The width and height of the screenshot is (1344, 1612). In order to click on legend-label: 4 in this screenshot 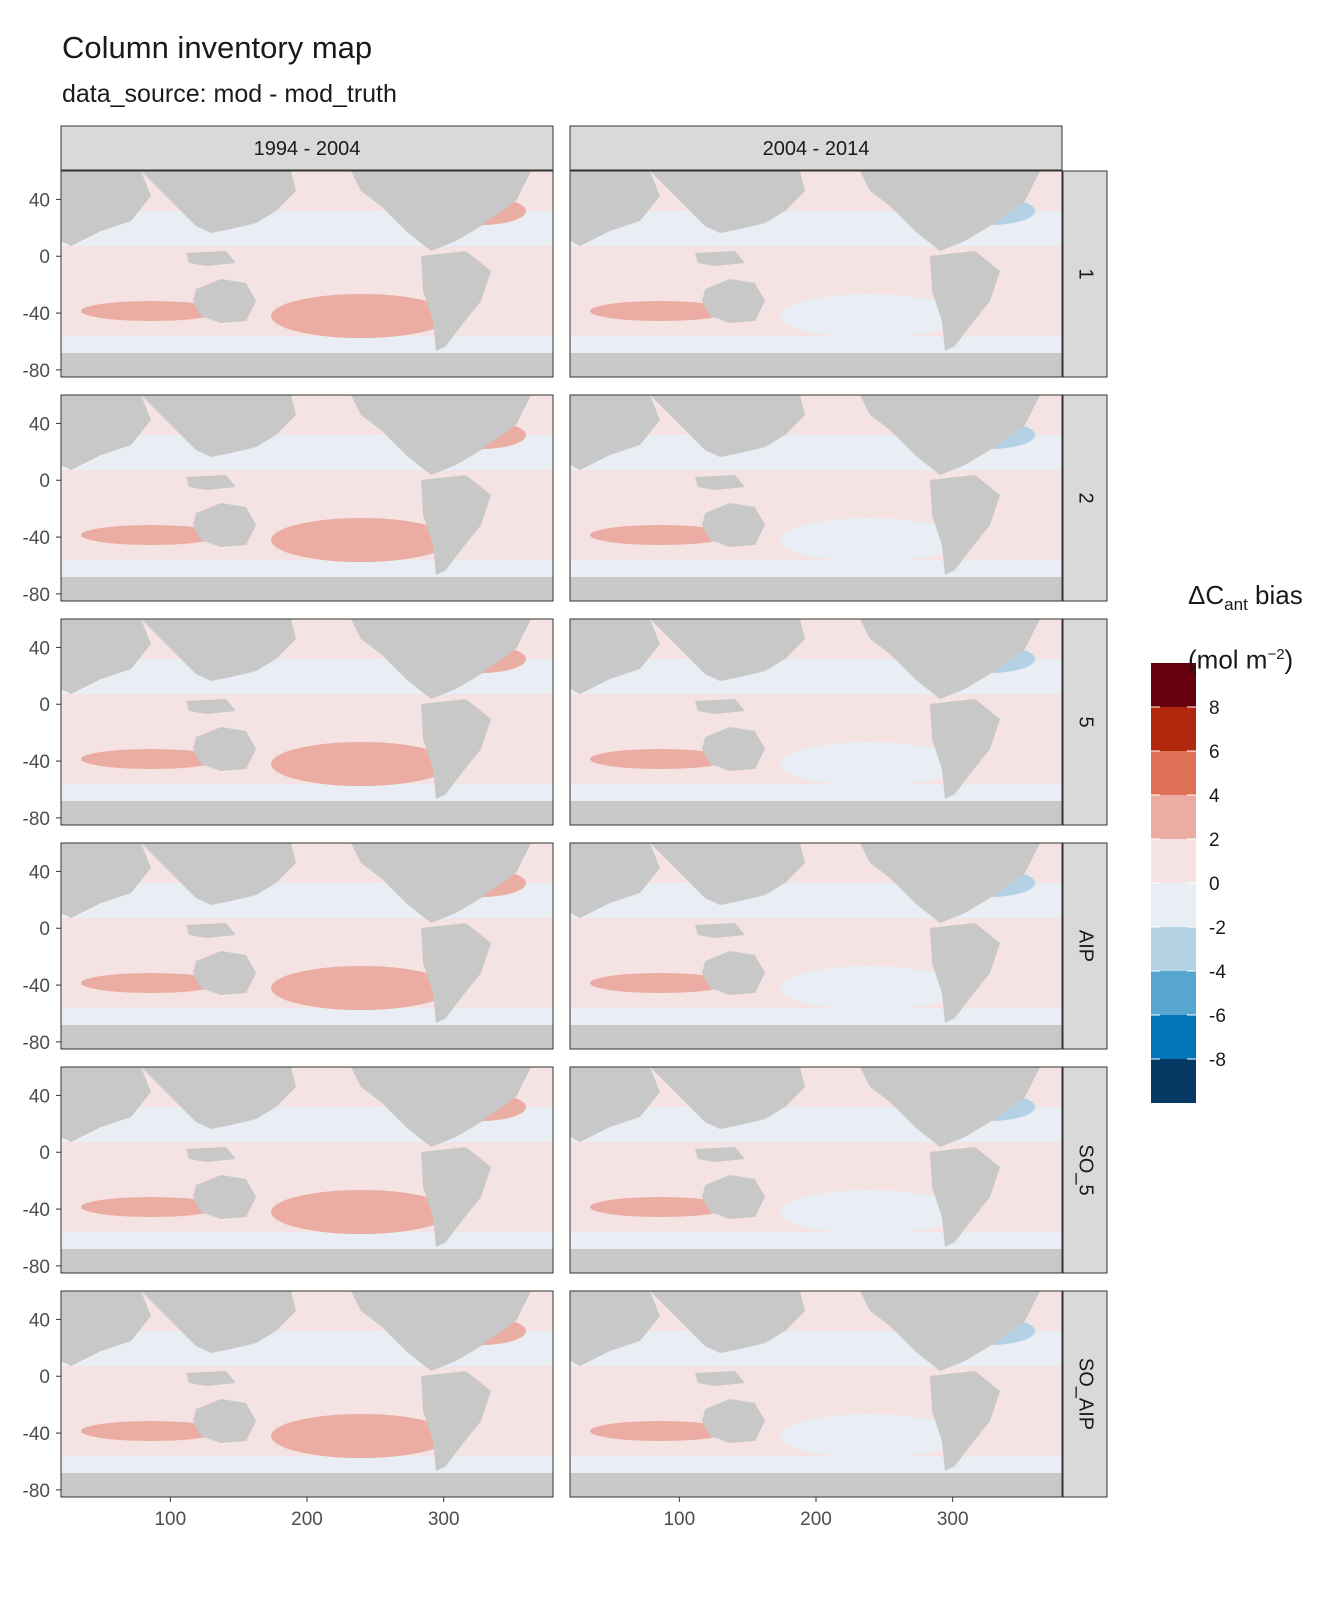, I will do `click(1214, 796)`.